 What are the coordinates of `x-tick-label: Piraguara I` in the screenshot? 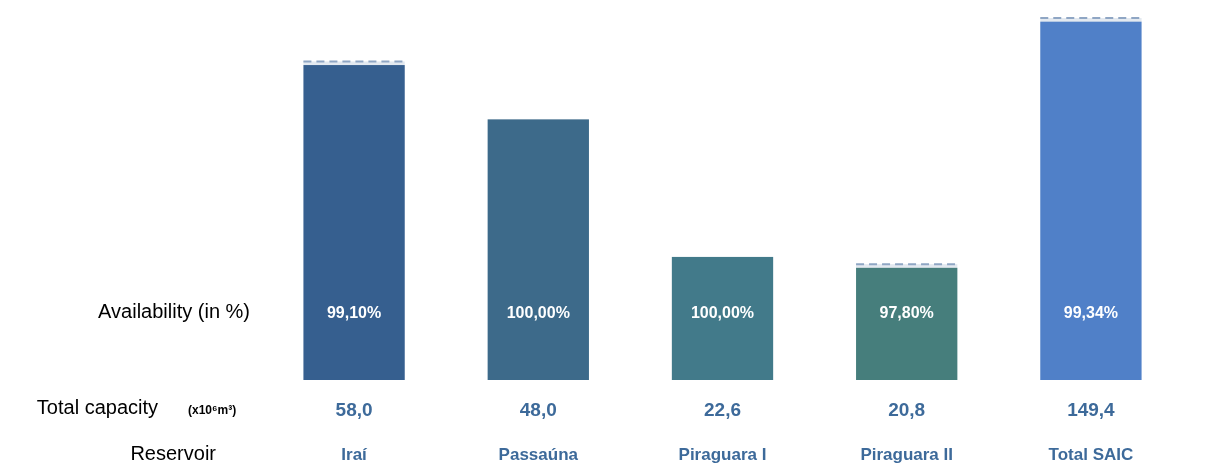 It's located at (722, 454).